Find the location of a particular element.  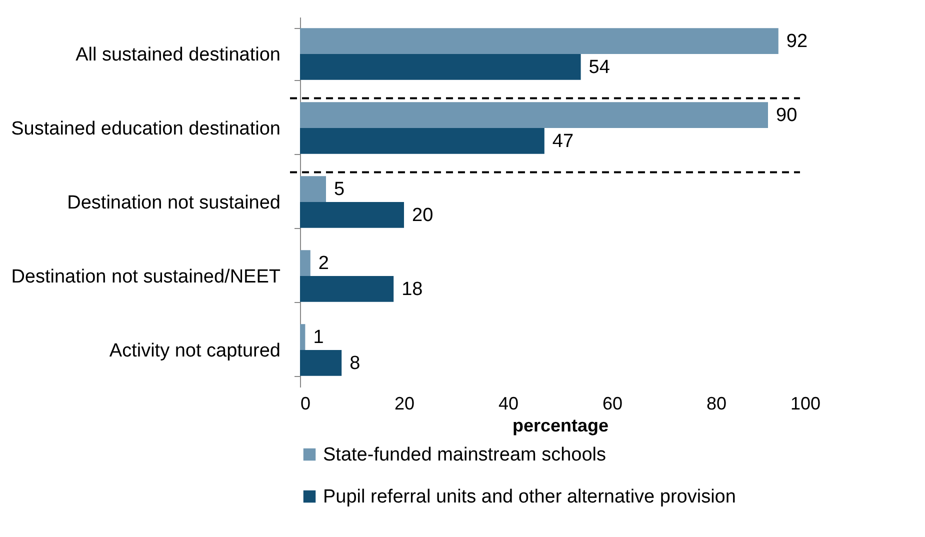

legend-label: Pupil referral units and other alternative provision is located at coordinates (529, 497).